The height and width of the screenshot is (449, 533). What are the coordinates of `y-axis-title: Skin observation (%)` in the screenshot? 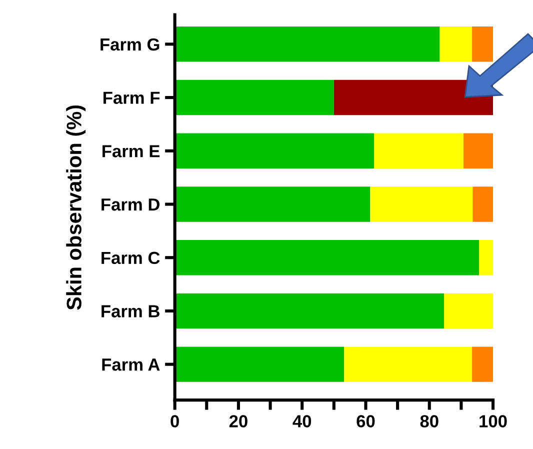 It's located at (76, 207).